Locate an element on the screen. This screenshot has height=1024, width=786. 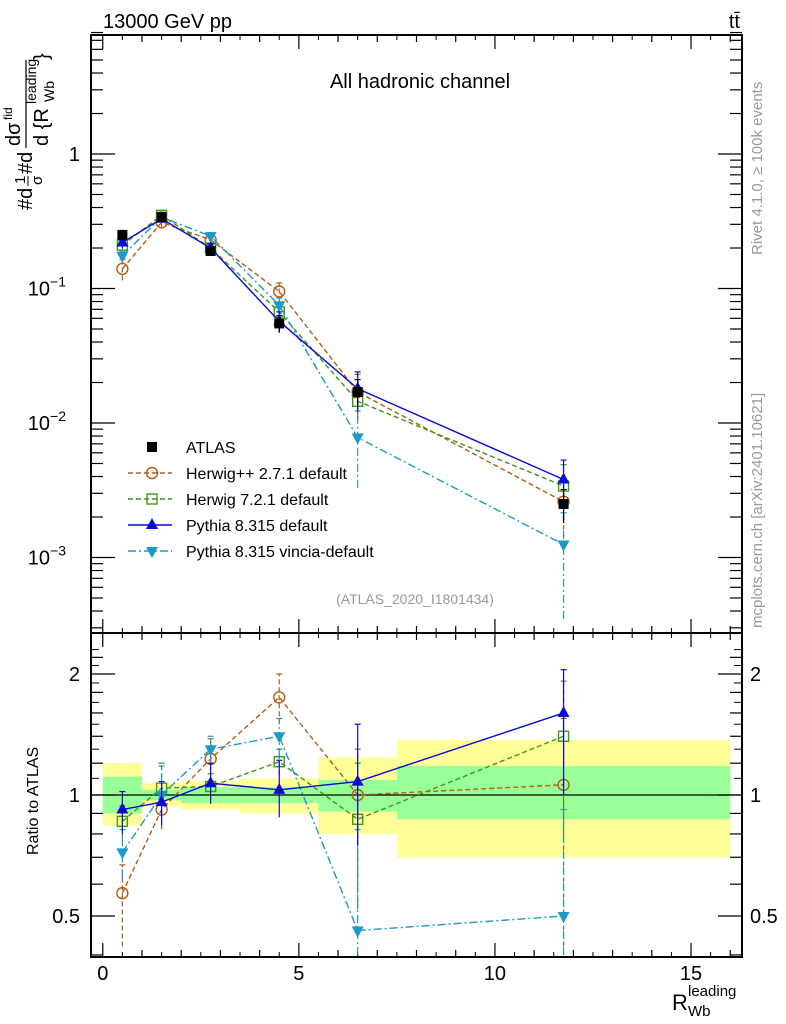
channel-label: All hadronic channel is located at coordinates (420, 82).